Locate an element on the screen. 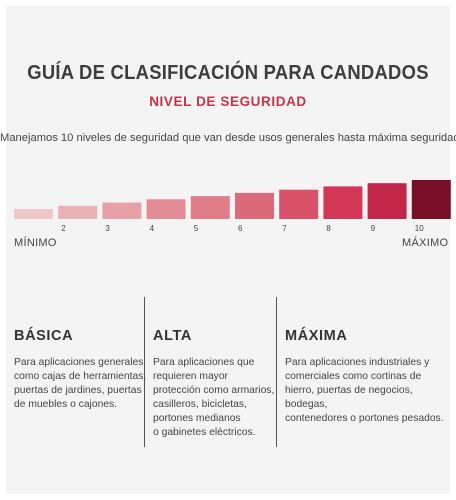 Image resolution: width=456 pixels, height=500 pixels. page-title: GUÍA DE CLASIFICACIÓN PARA CANDADOS is located at coordinates (228, 73).